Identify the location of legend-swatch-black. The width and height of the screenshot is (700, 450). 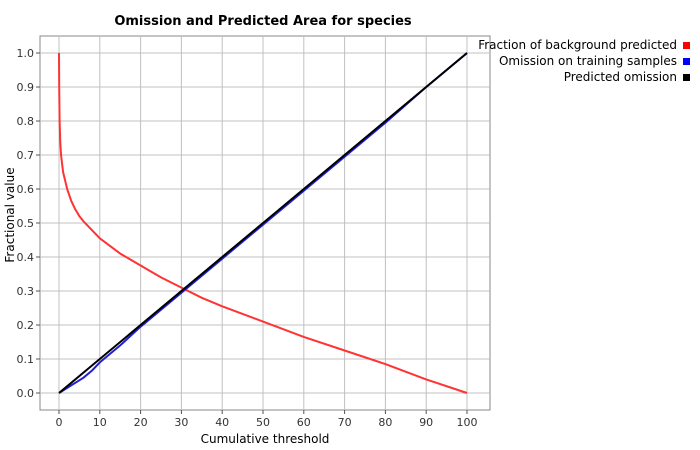
(686, 77).